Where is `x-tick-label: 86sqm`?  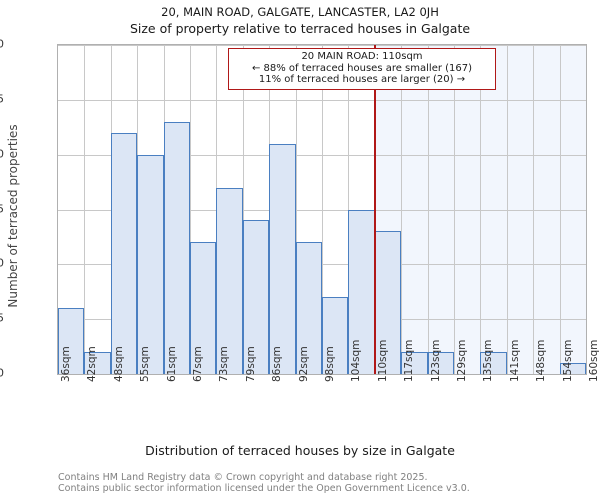
x-tick-label: 86sqm is located at coordinates (277, 364).